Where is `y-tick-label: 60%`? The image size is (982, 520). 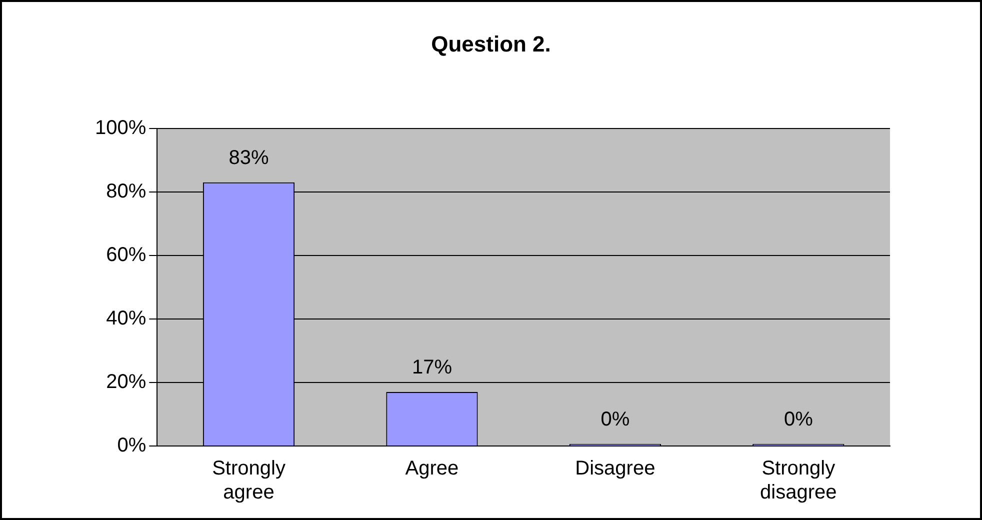 y-tick-label: 60% is located at coordinates (126, 255).